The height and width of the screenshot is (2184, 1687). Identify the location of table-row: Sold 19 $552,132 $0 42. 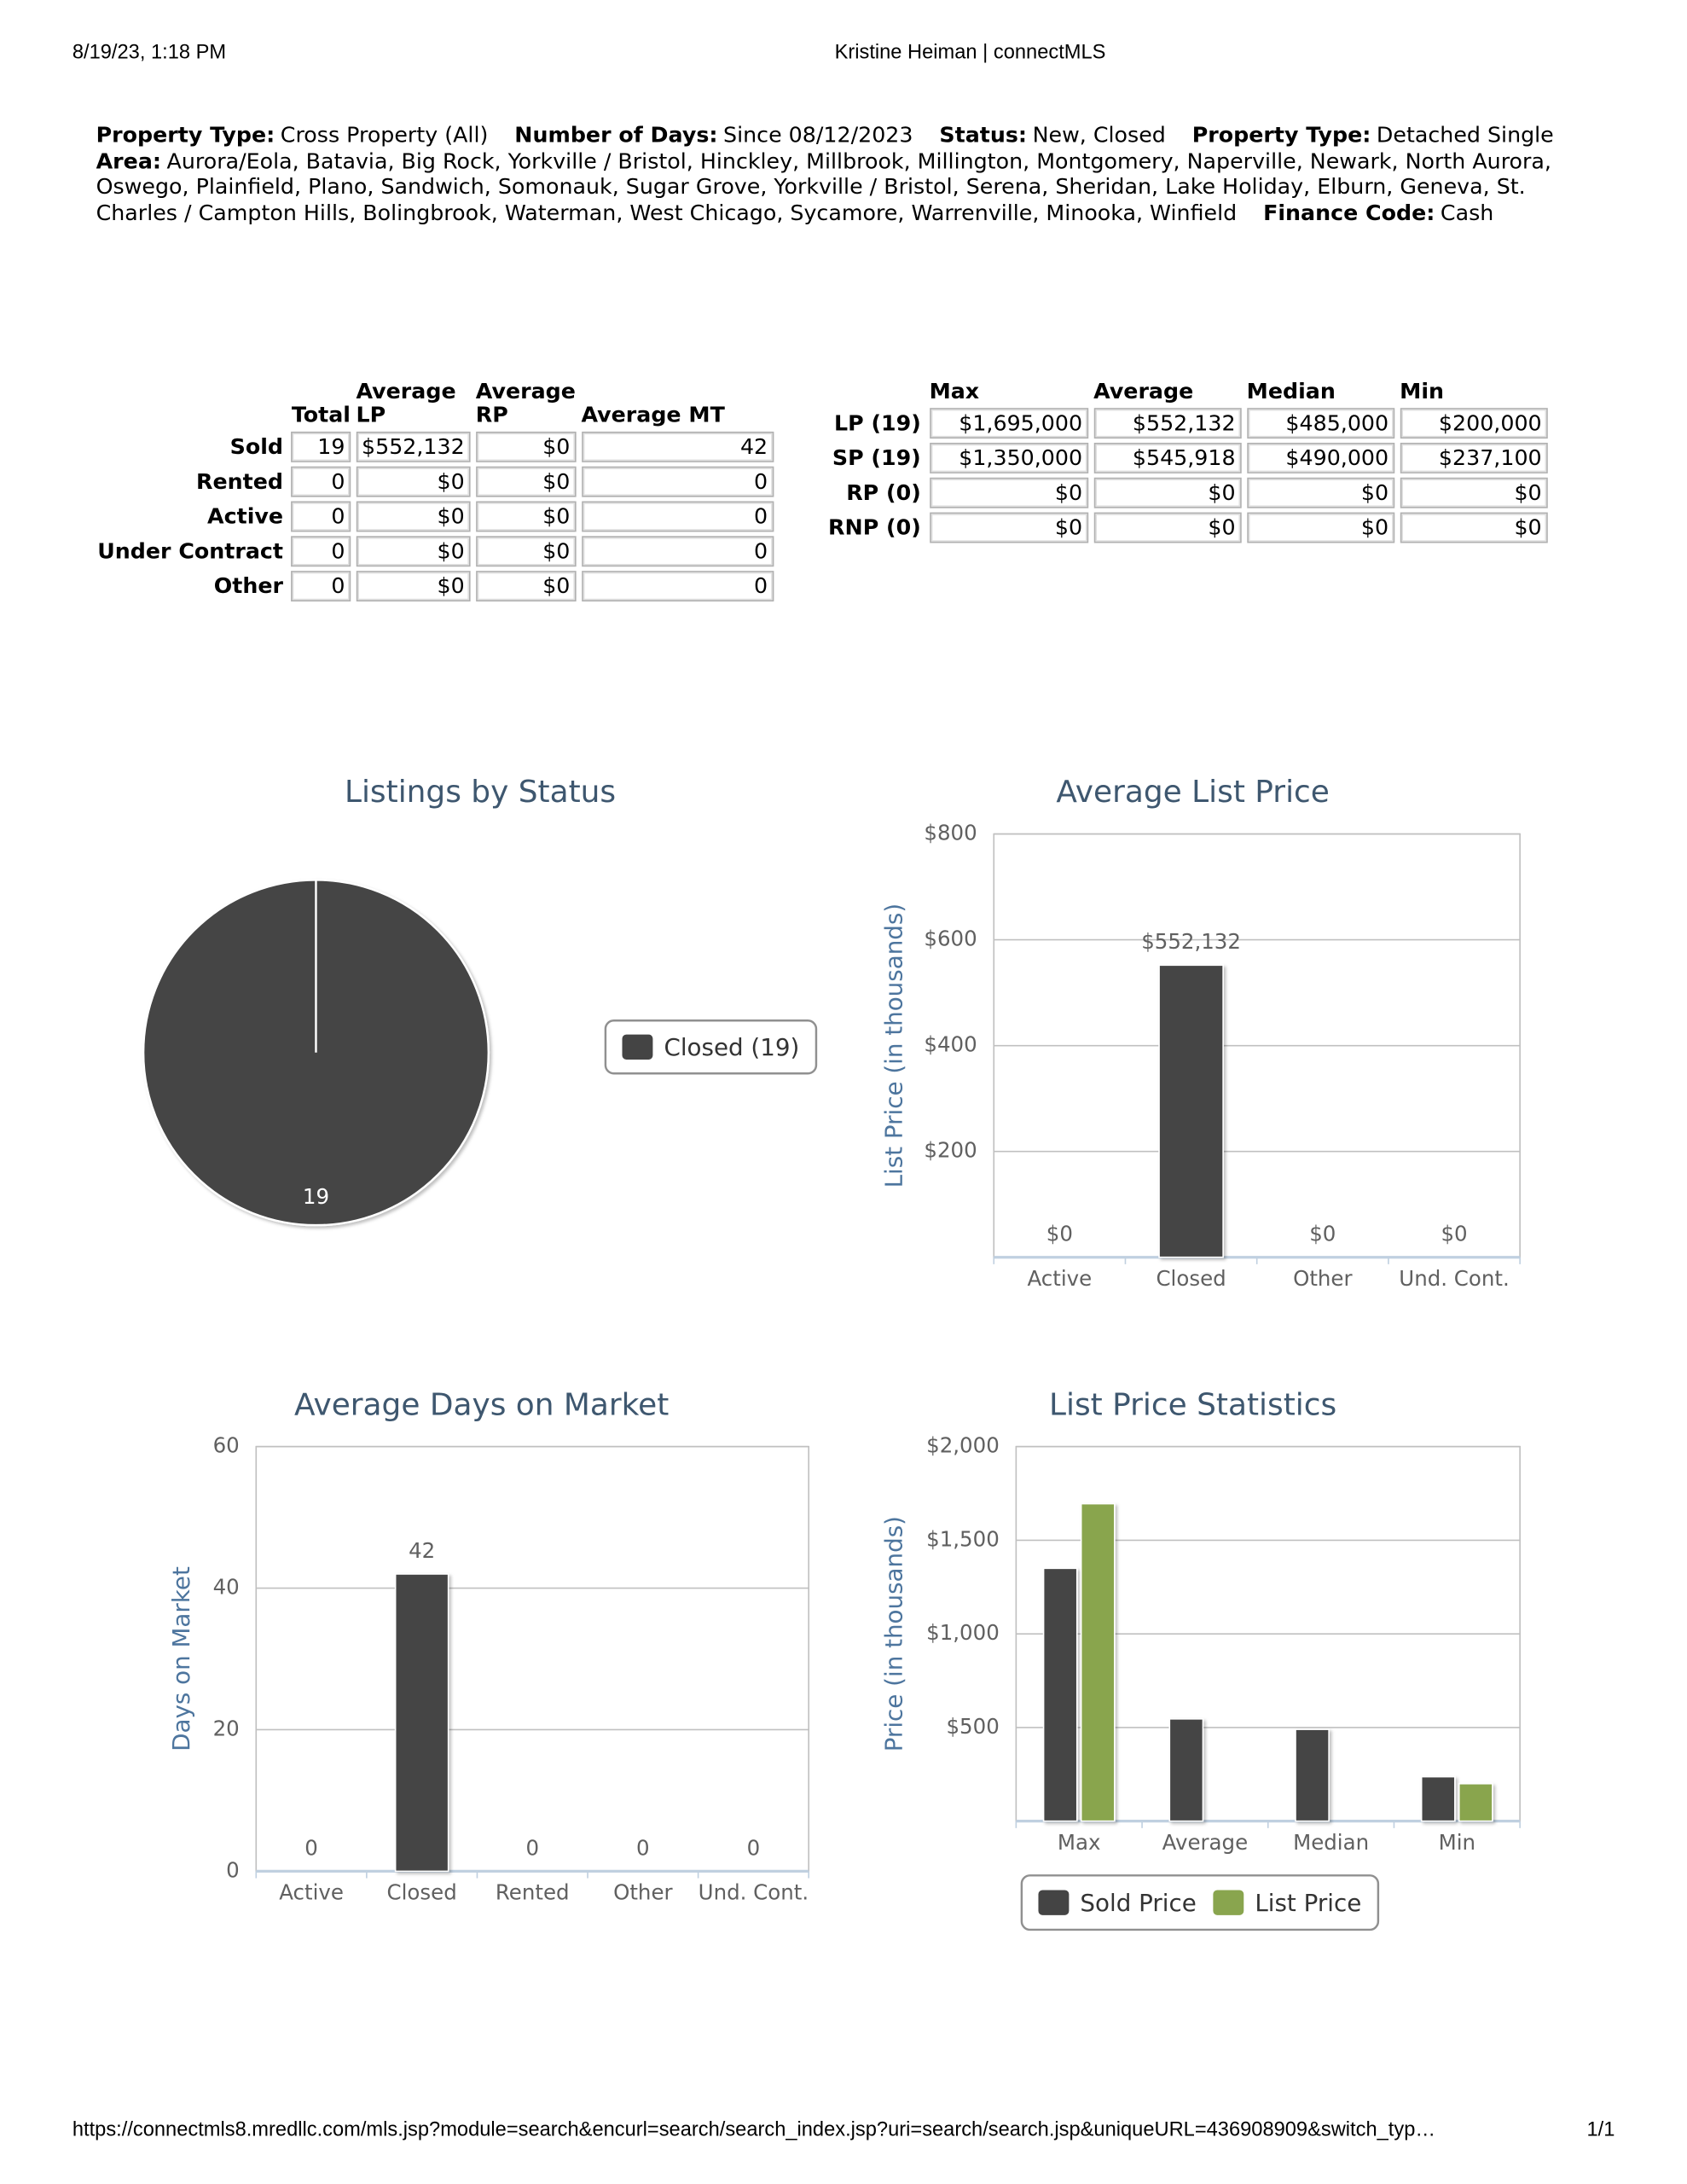
(436, 447).